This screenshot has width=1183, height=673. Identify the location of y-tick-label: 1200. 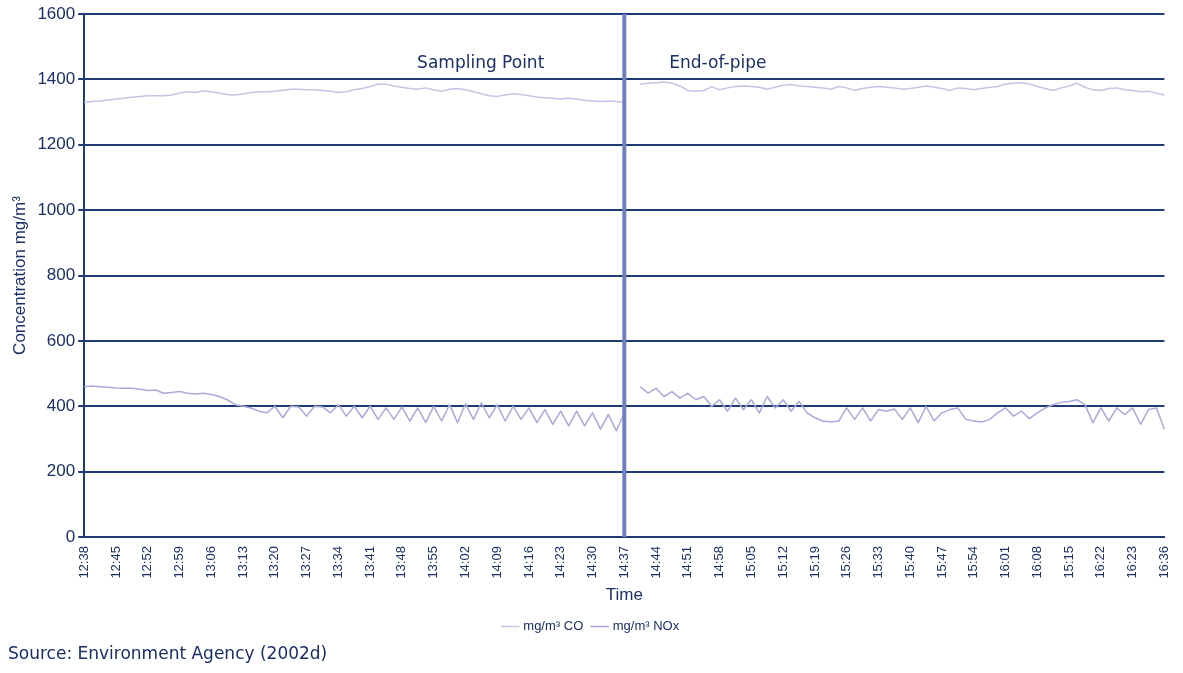
(56, 144).